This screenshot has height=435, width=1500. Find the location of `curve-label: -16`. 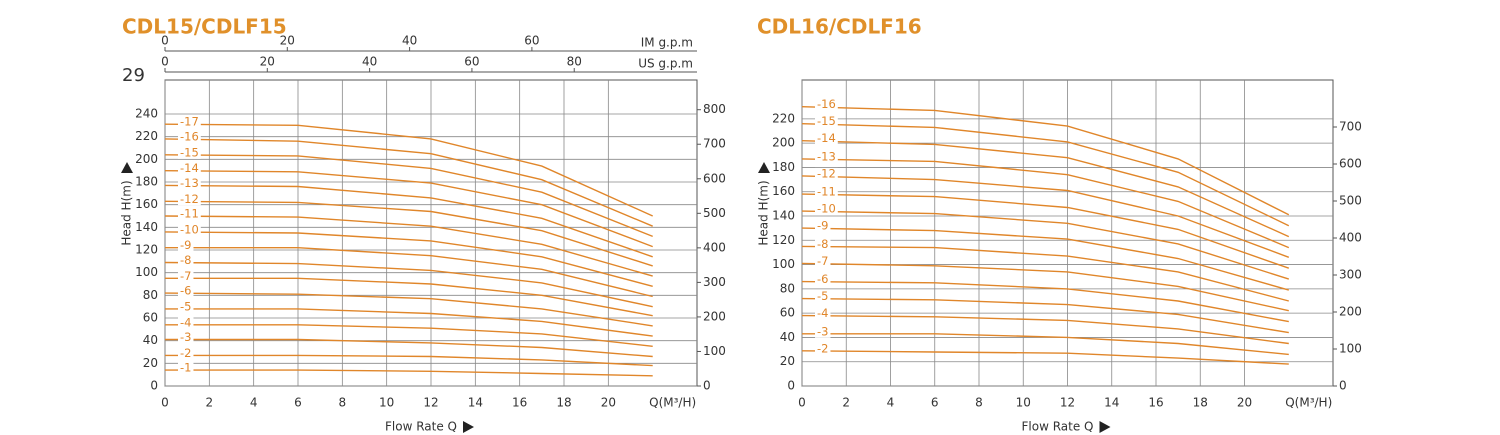

curve-label: -16 is located at coordinates (826, 104).